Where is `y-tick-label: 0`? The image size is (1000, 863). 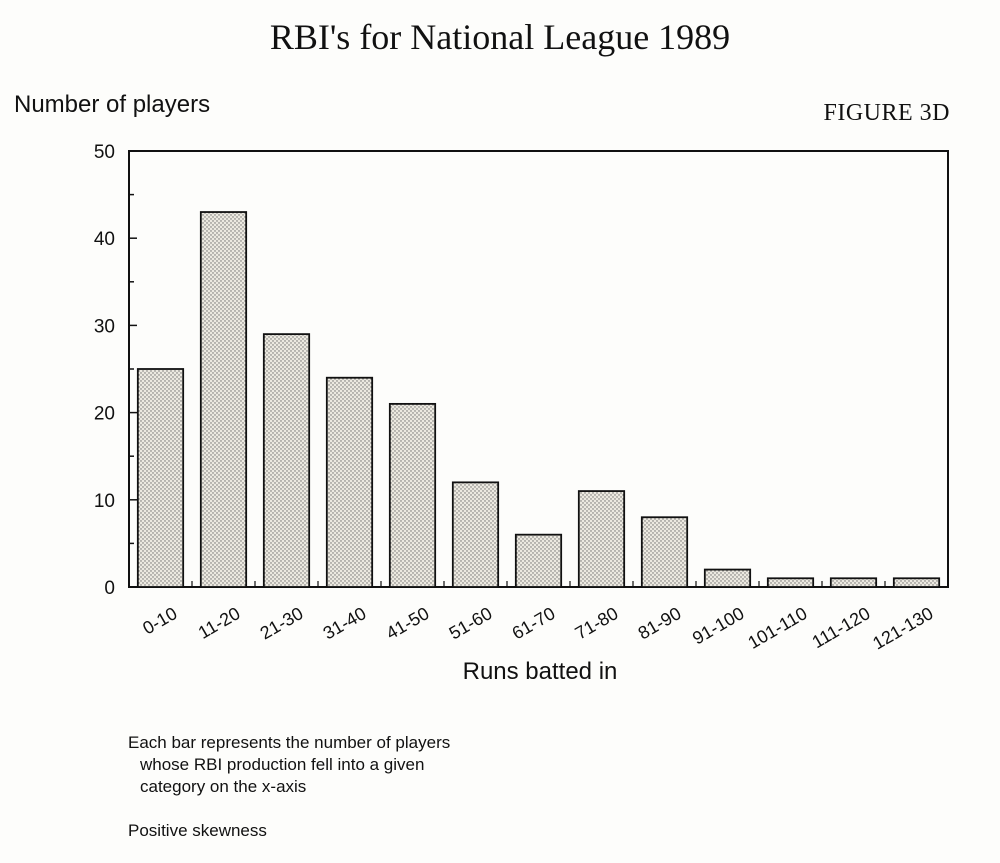
y-tick-label: 0 is located at coordinates (109, 588).